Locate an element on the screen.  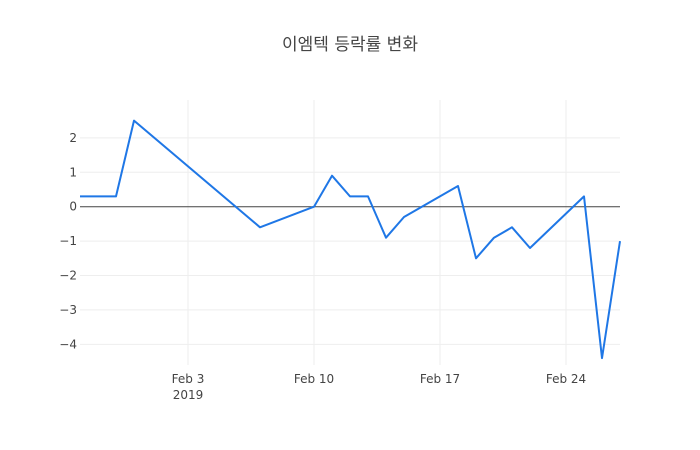
x-tick-sublabel: 2019 is located at coordinates (188, 395).